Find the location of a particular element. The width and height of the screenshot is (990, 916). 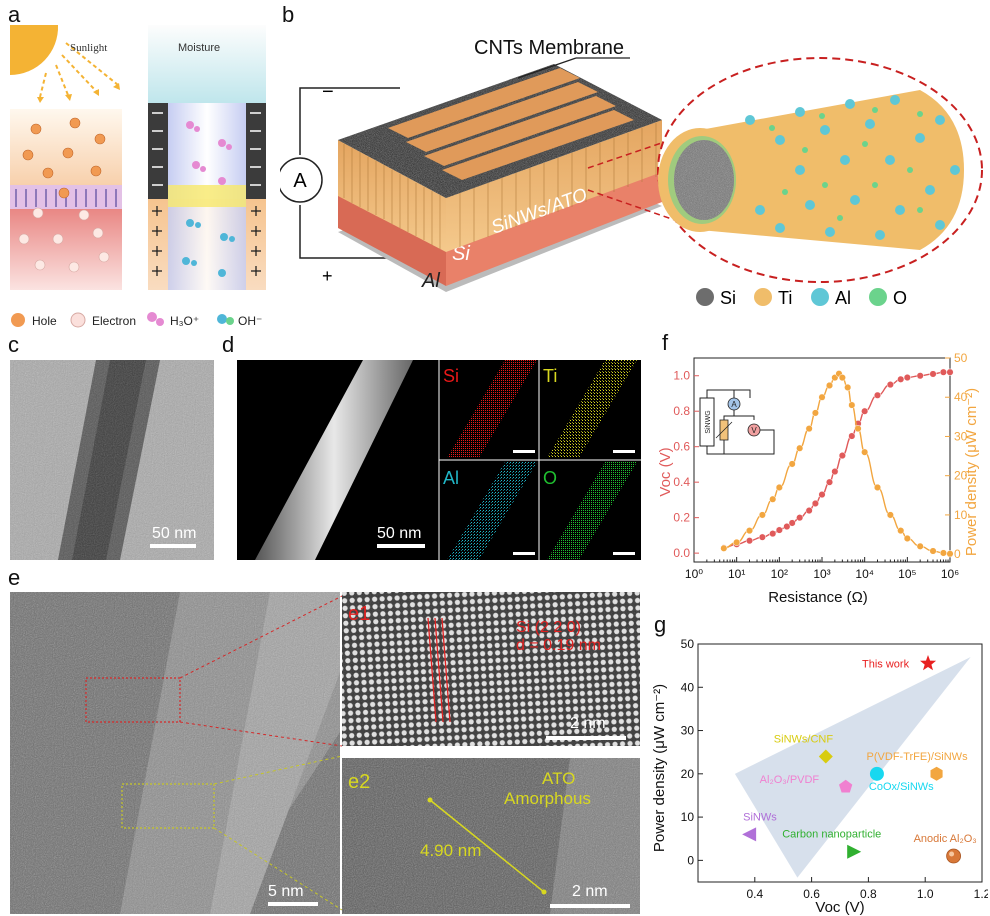

chart-f-ytick-right-label: 0 is located at coordinates (957, 554).